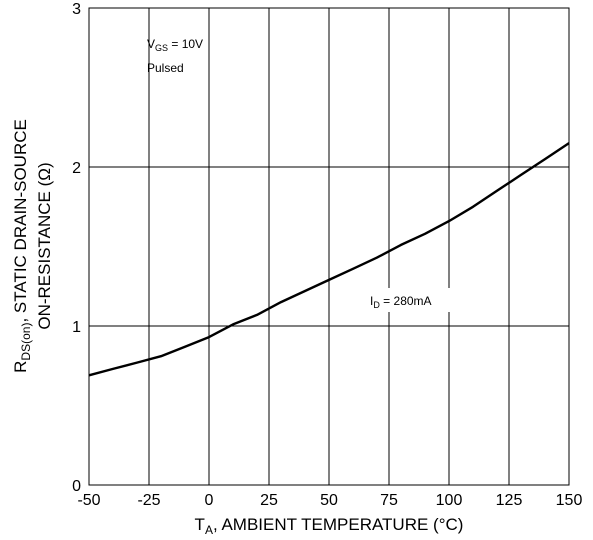  I want to click on x-axis-title: TA, AMBIENT TEMPERATURE (°C), so click(329, 526).